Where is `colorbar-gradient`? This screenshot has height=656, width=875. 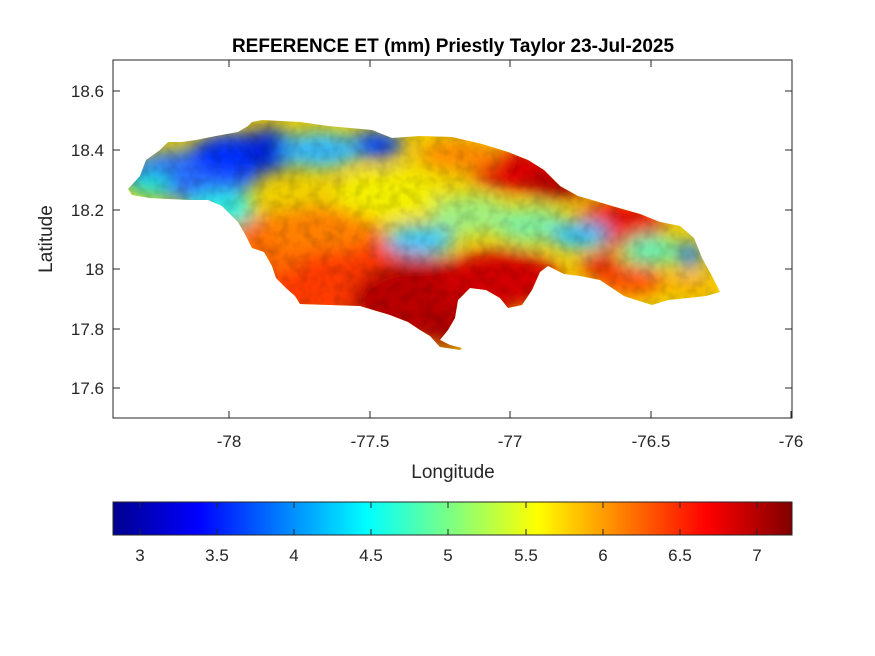 colorbar-gradient is located at coordinates (452, 518).